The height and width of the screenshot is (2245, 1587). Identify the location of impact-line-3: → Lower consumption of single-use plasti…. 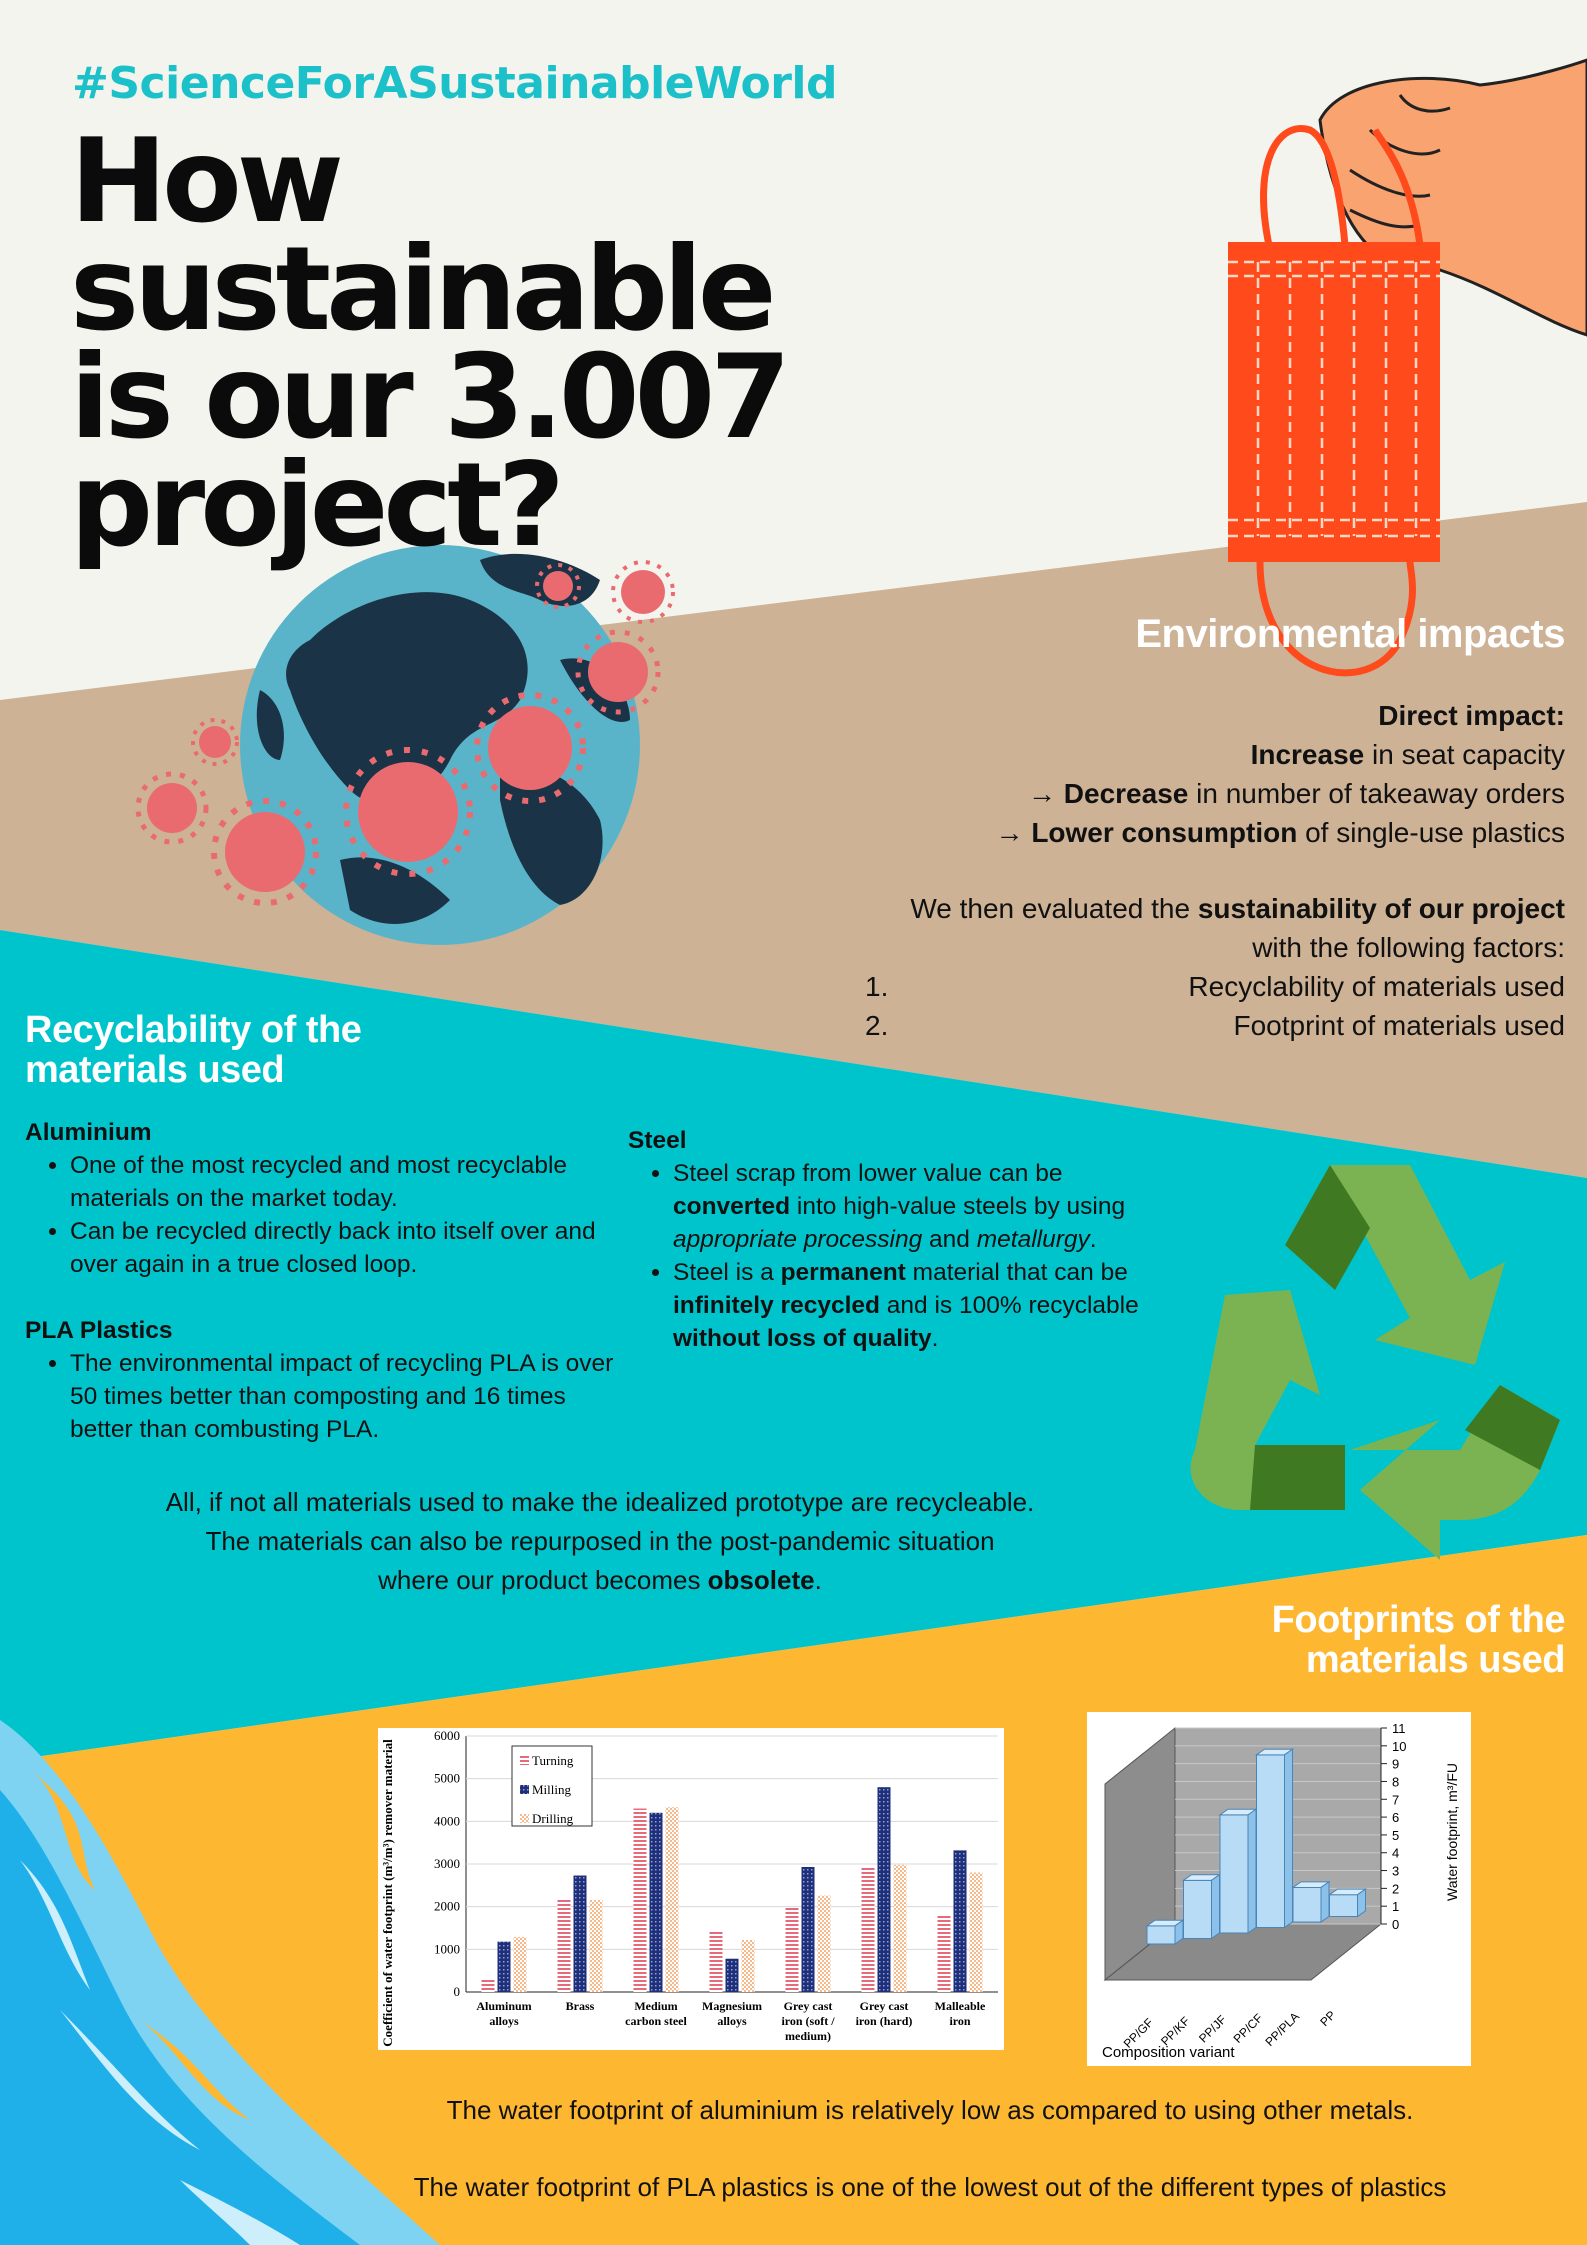
(1280, 832).